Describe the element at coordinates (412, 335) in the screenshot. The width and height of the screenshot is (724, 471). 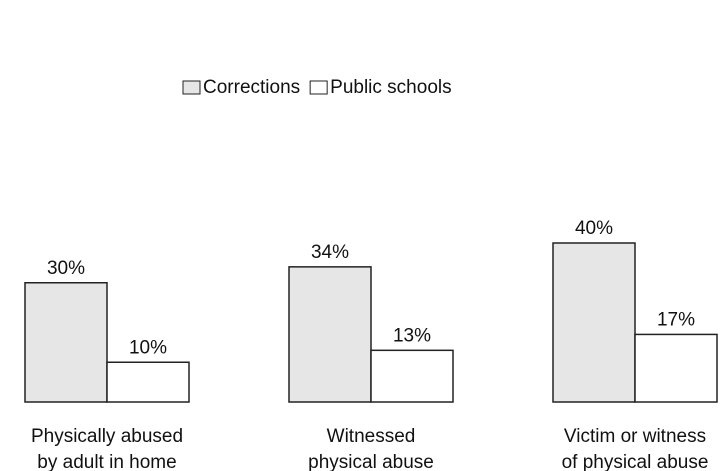
I see `value-label: 13%` at that location.